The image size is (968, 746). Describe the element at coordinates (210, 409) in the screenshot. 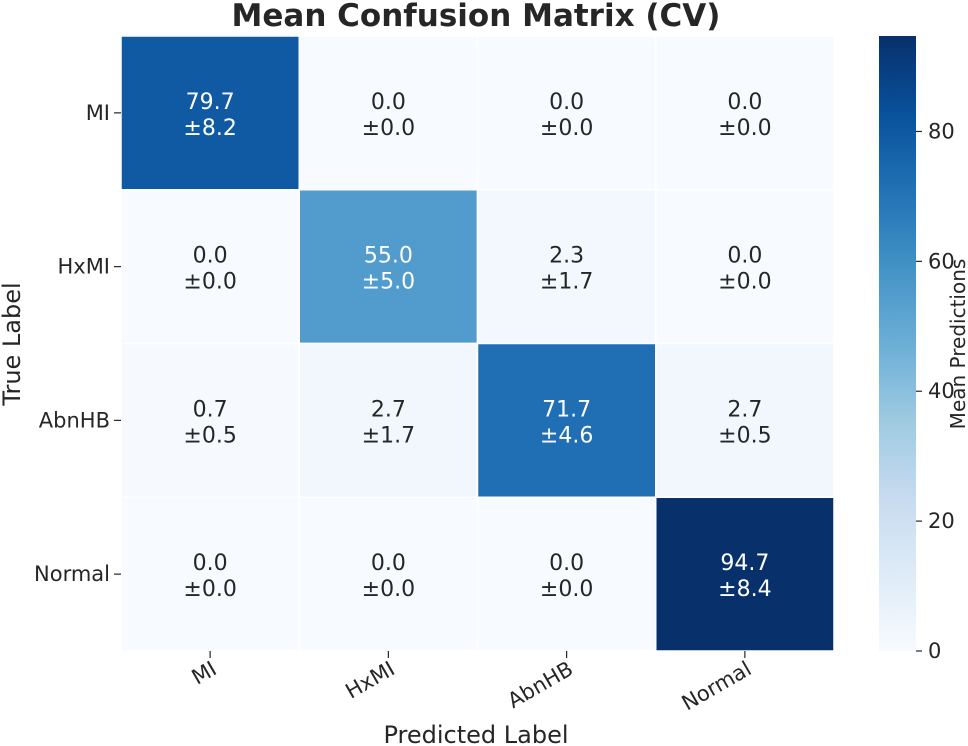

I see `cell-mean-label: 0.7` at that location.